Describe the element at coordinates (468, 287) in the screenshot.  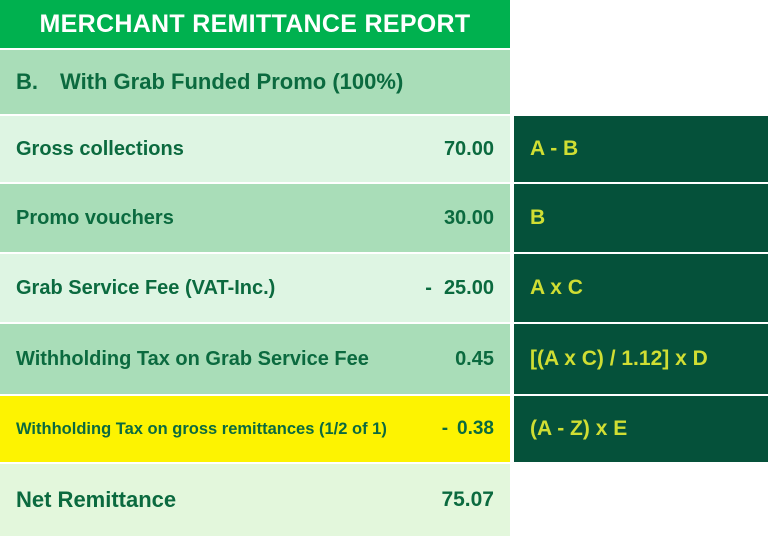
I see `row-amount: 25.00` at that location.